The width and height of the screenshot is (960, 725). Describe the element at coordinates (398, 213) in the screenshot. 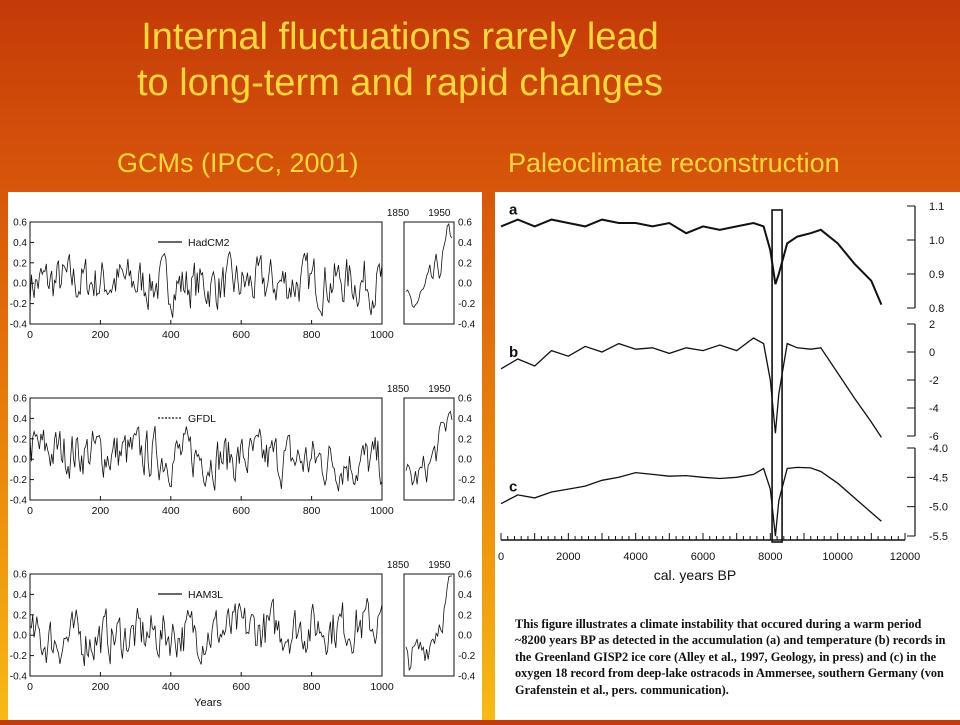

I see `inset-year-label: 1850` at that location.